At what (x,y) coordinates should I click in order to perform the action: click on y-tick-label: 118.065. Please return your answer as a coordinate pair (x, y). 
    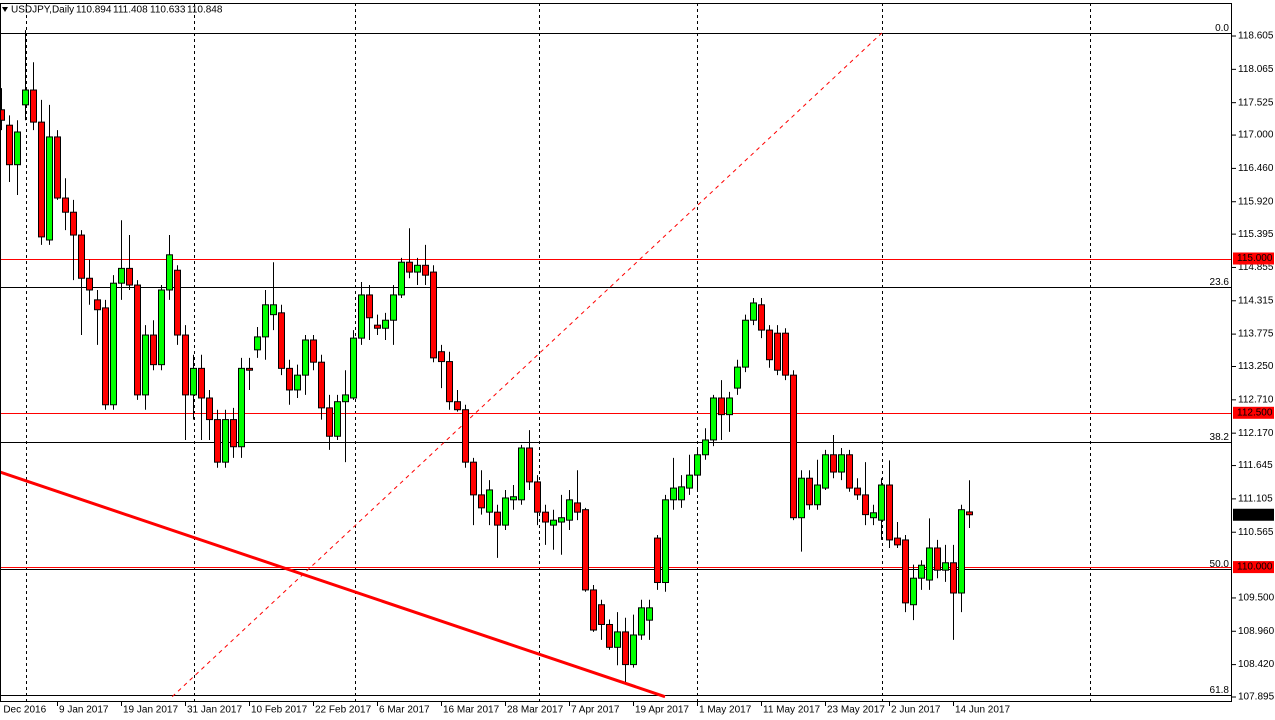
    Looking at the image, I should click on (1256, 69).